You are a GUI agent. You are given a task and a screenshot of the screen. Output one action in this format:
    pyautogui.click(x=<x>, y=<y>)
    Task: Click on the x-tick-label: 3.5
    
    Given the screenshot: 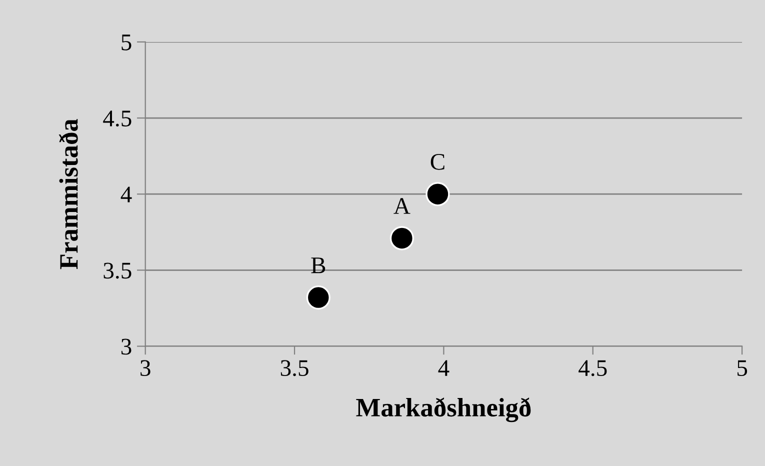 What is the action you would take?
    pyautogui.click(x=294, y=368)
    